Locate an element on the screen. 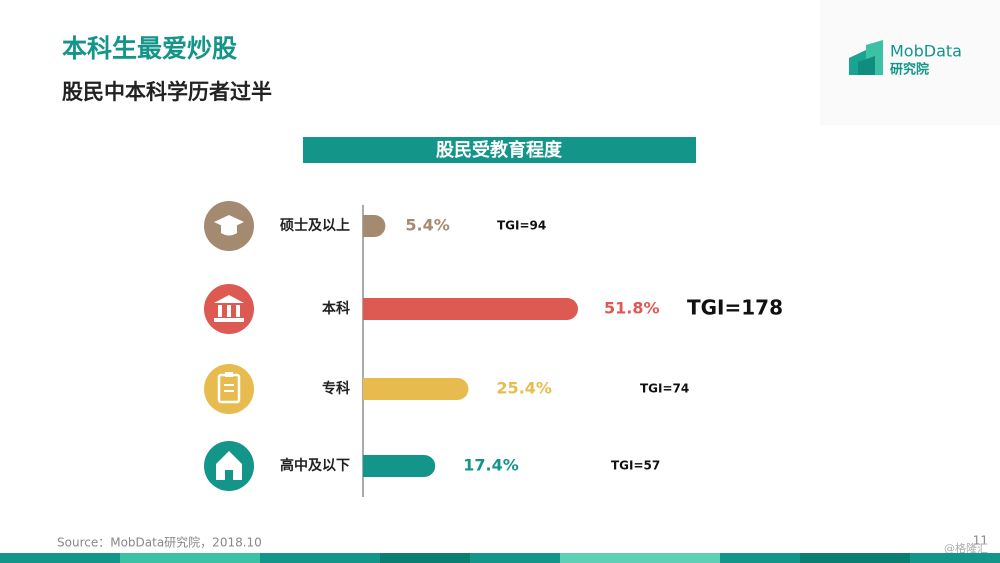  logo-sub: 研究院 is located at coordinates (909, 70).